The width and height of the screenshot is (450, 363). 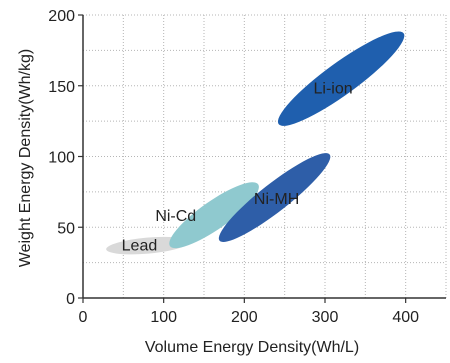 What do you see at coordinates (140, 246) in the screenshot?
I see `label-lead: Lead` at bounding box center [140, 246].